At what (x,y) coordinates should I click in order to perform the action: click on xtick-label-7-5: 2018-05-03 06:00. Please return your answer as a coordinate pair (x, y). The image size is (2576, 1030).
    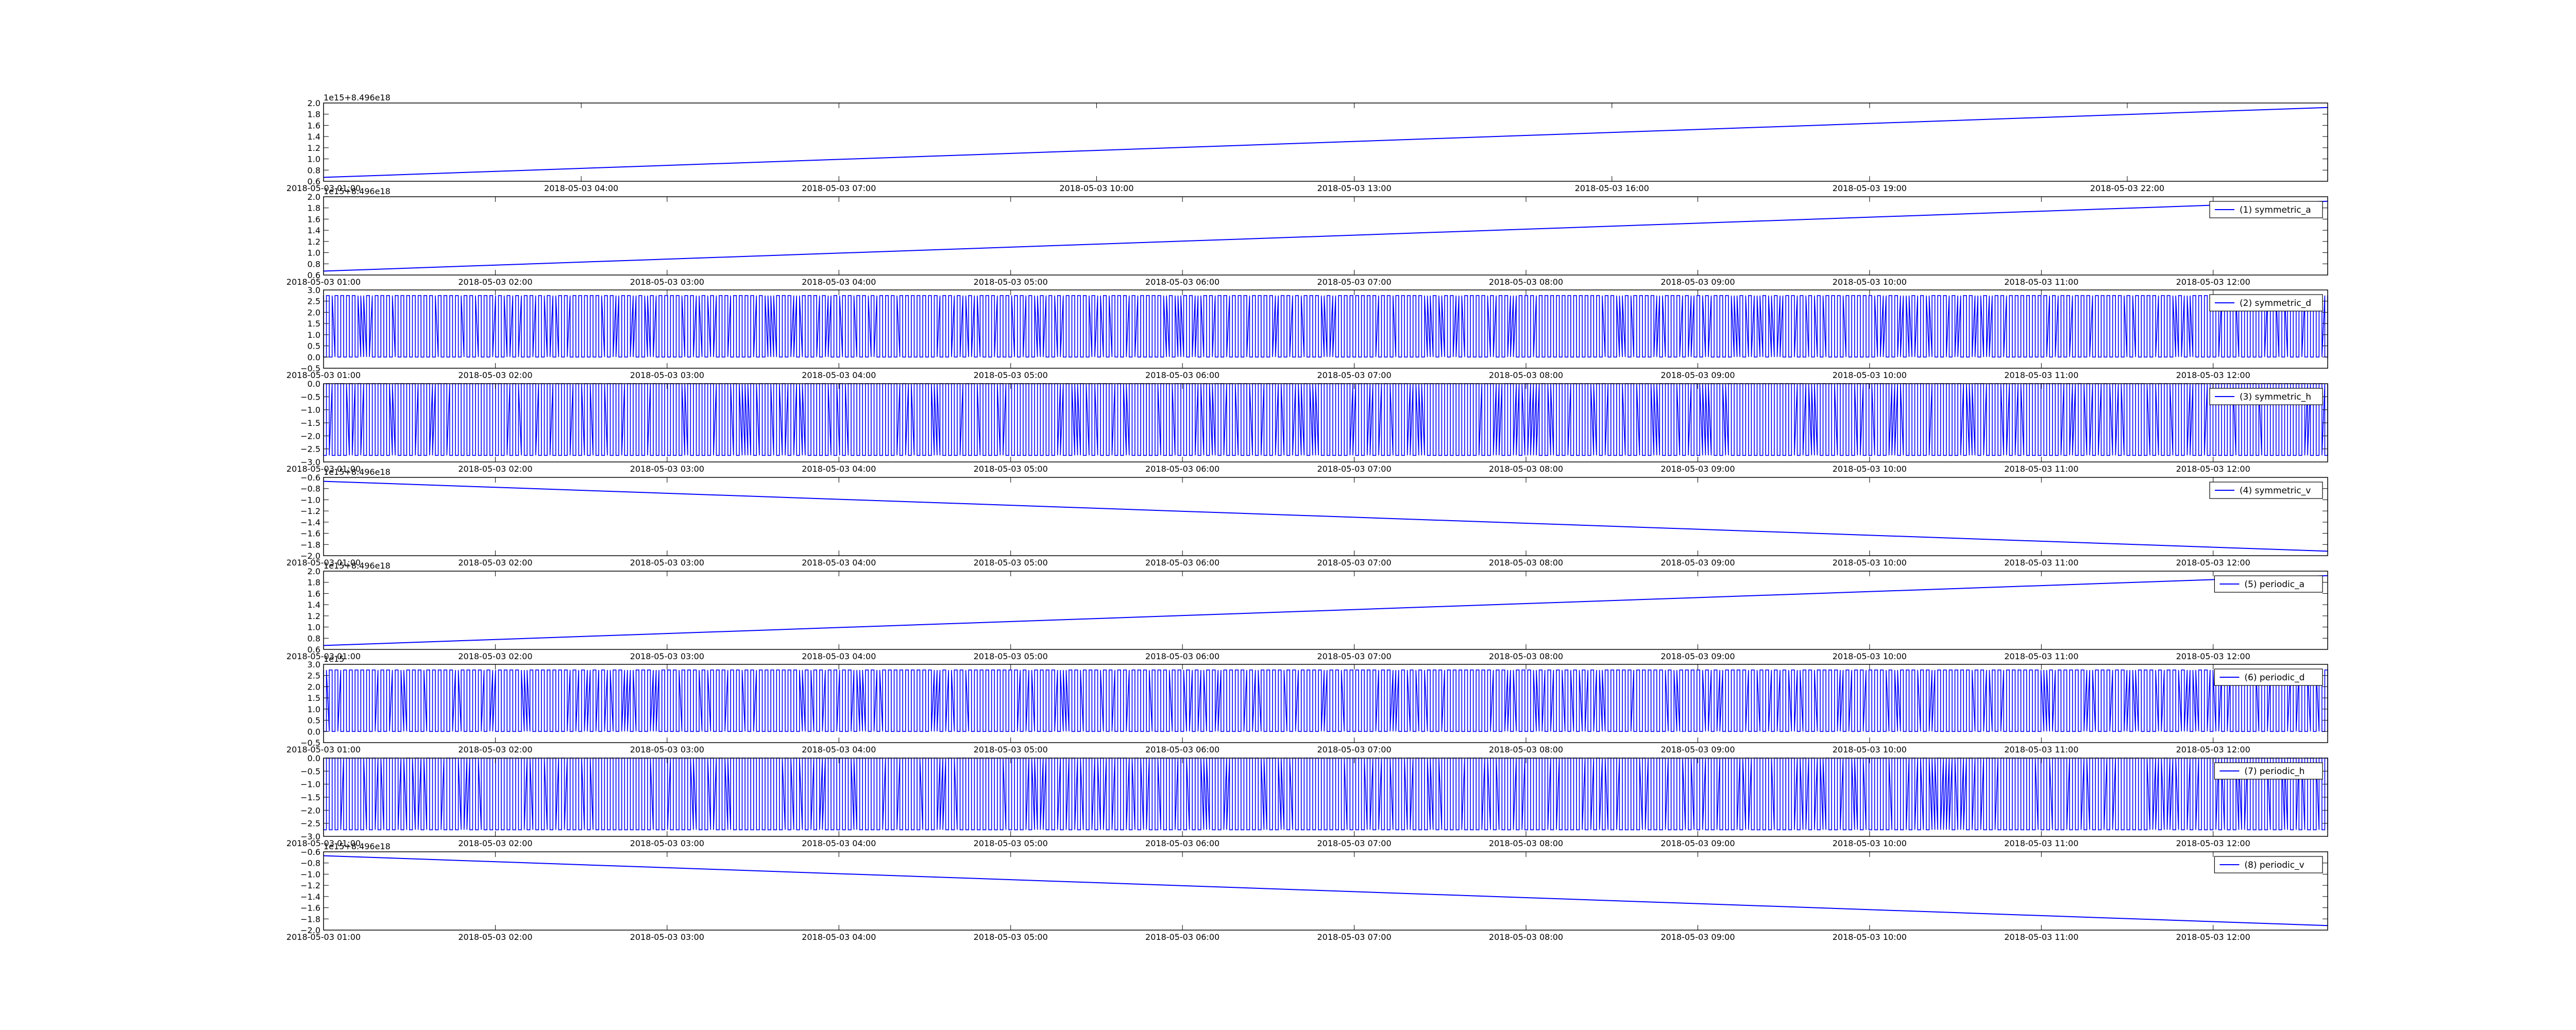
    Looking at the image, I should click on (1182, 843).